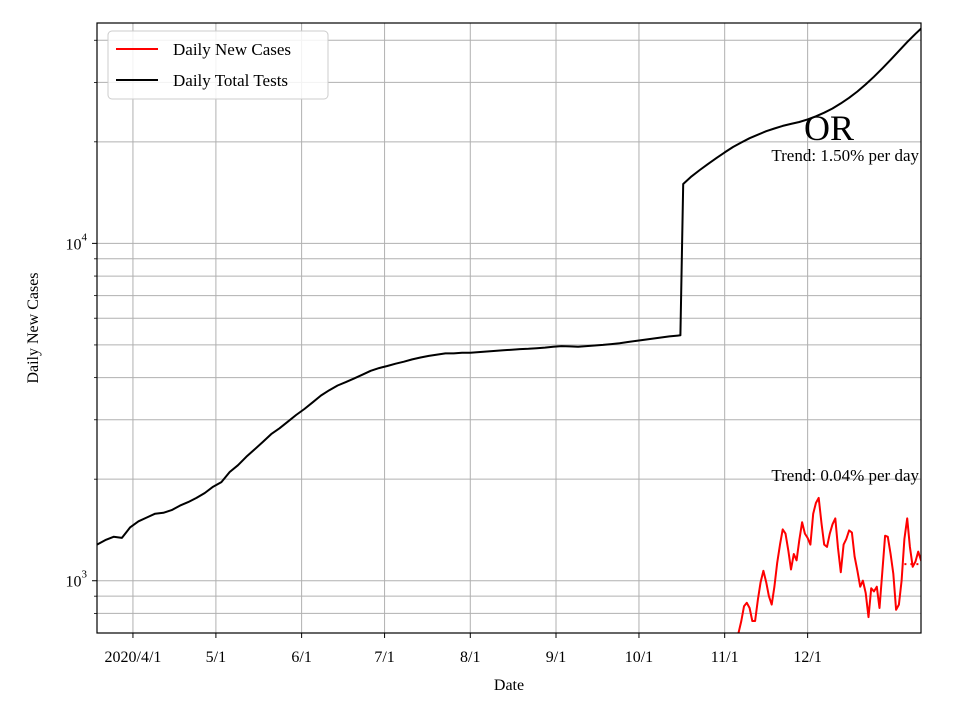 Image resolution: width=960 pixels, height=720 pixels. Describe the element at coordinates (470, 657) in the screenshot. I see `x-tick-label: 8/1` at that location.